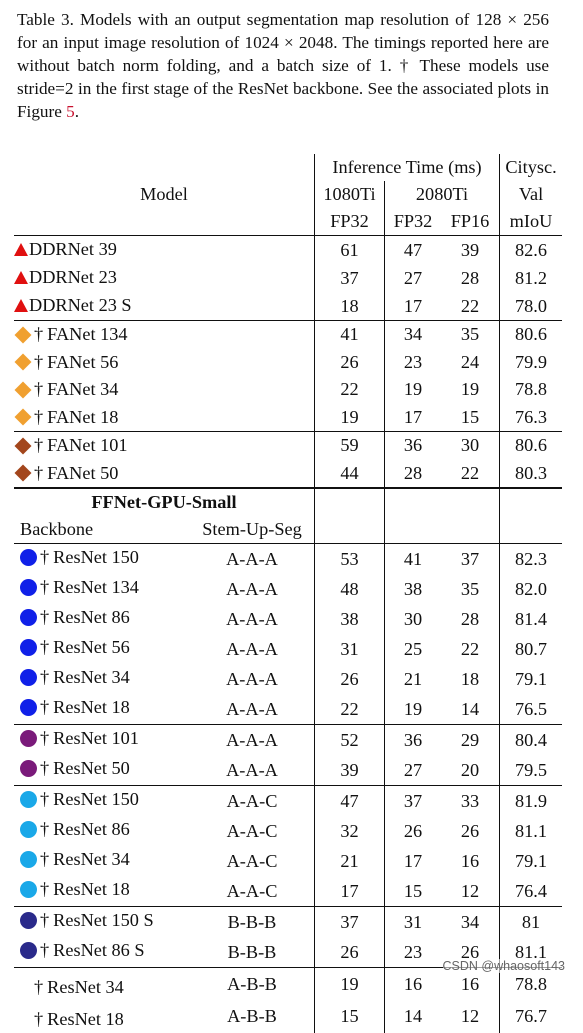 Image resolution: width=583 pixels, height=1033 pixels. Describe the element at coordinates (91, 707) in the screenshot. I see `model-name-text: ResNet 18` at that location.